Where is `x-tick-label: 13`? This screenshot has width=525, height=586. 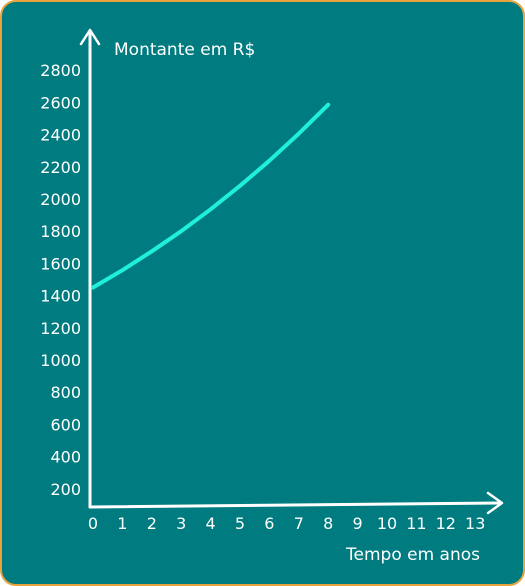 x-tick-label: 13 is located at coordinates (475, 523).